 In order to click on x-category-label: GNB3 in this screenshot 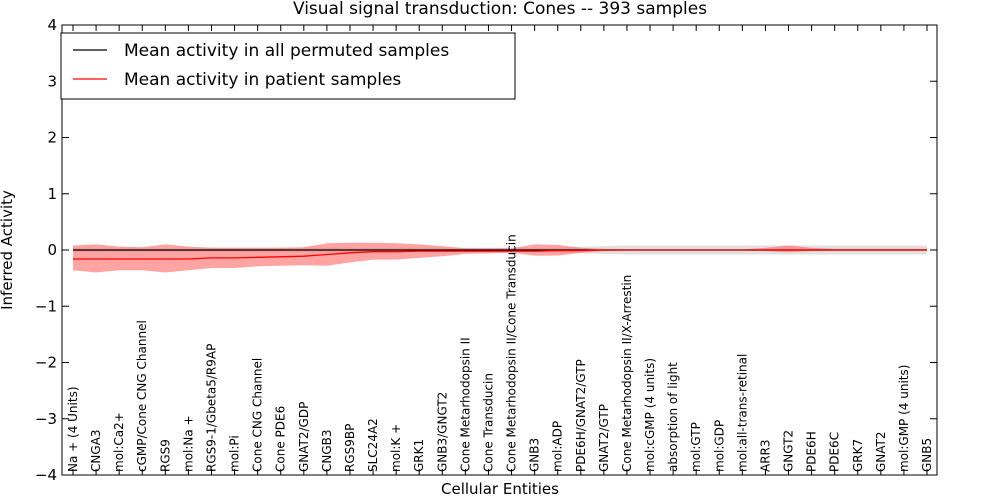, I will do `click(535, 455)`.